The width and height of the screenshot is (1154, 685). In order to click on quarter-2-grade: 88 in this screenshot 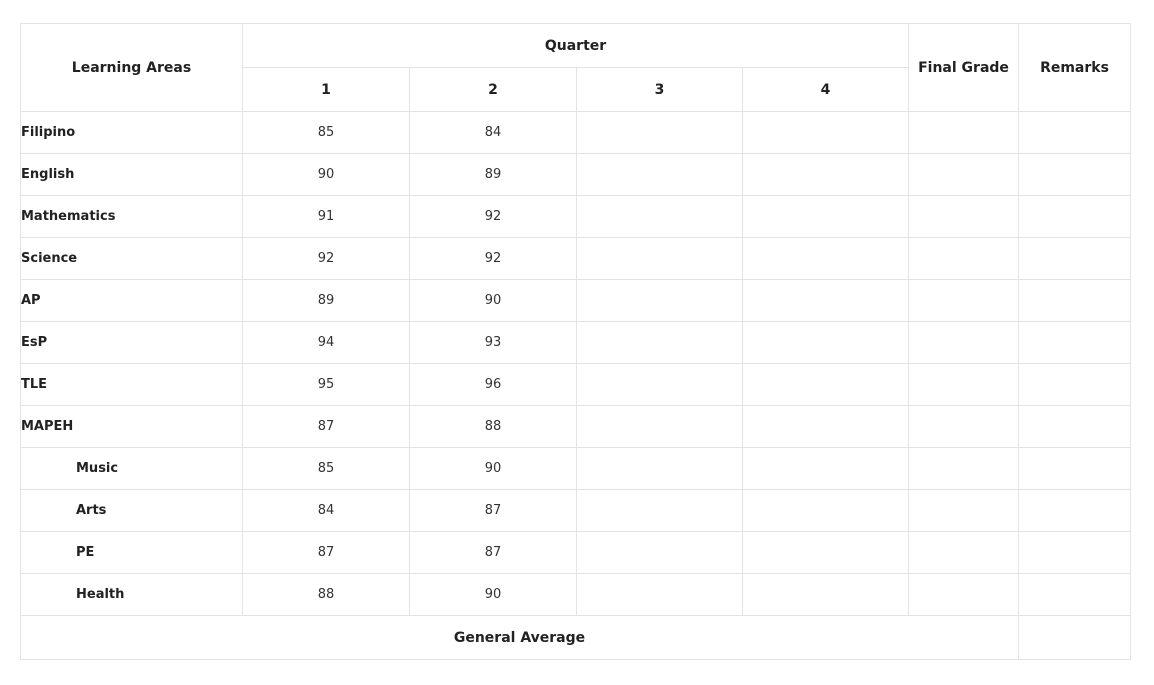, I will do `click(493, 426)`.